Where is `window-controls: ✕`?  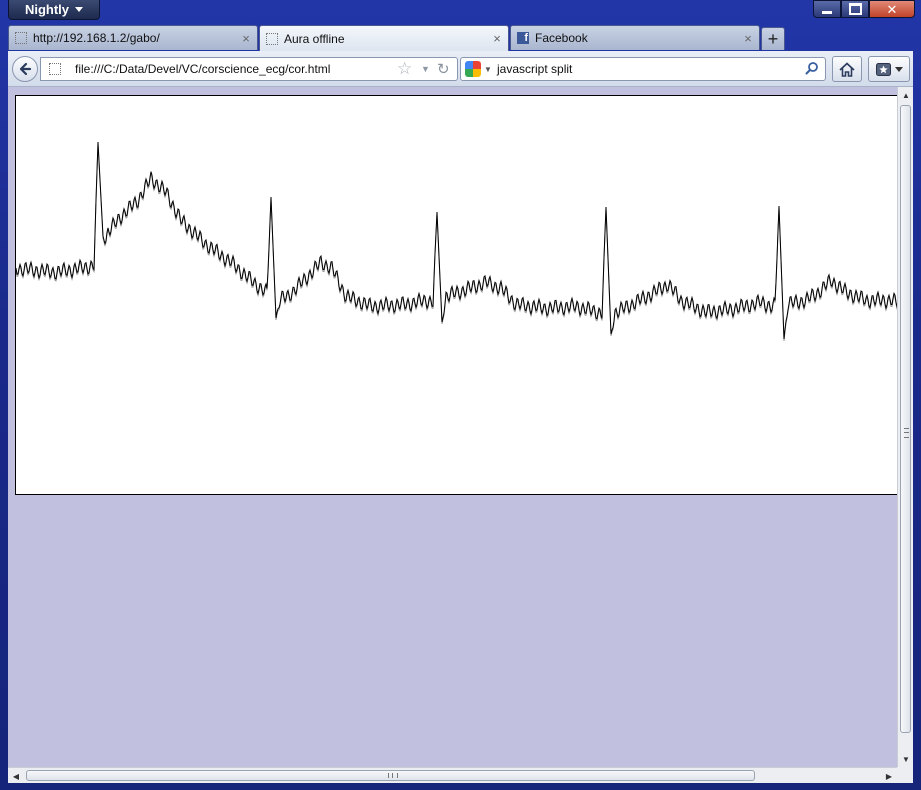 window-controls: ✕ is located at coordinates (864, 9).